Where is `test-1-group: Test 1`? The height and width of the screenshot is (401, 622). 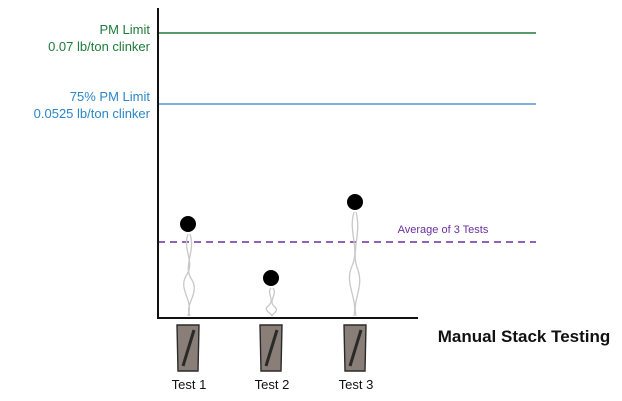
test-1-group: Test 1 is located at coordinates (189, 304).